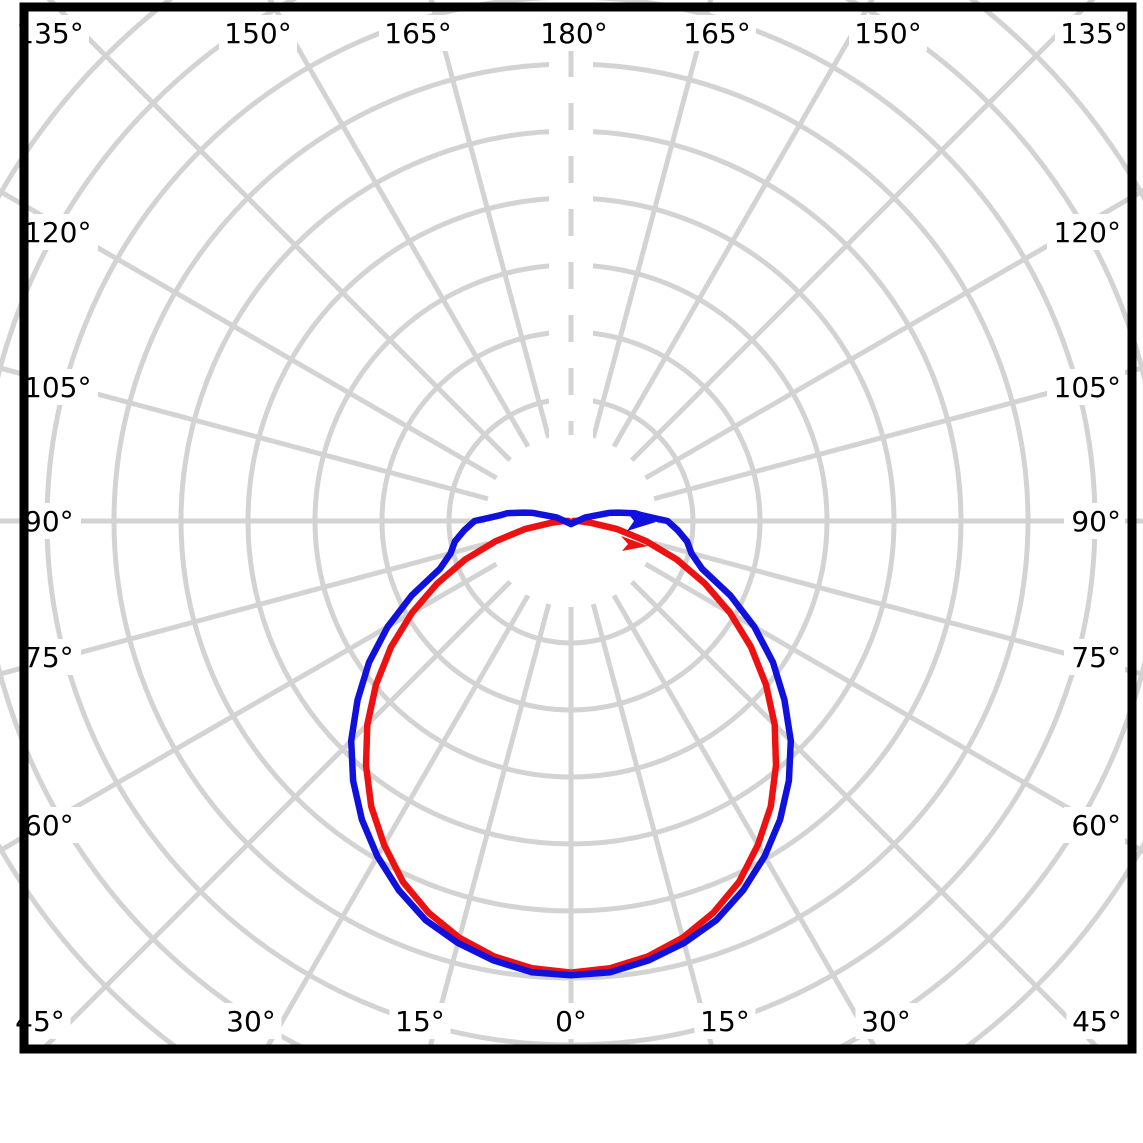 This screenshot has width=1143, height=1143. I want to click on angle-label: 0°, so click(571, 1021).